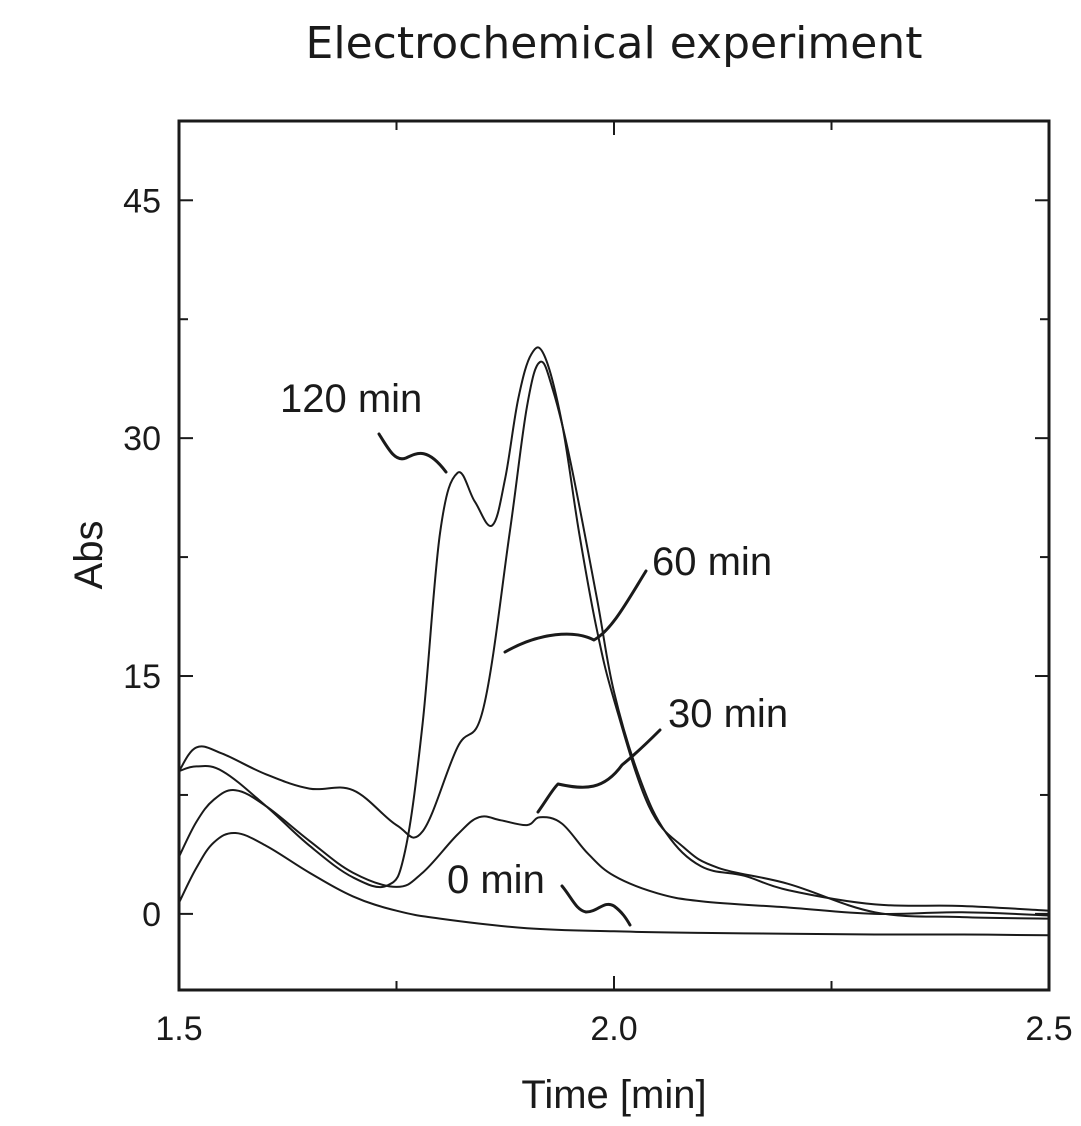  I want to click on annotation-0-min: 0 min, so click(496, 880).